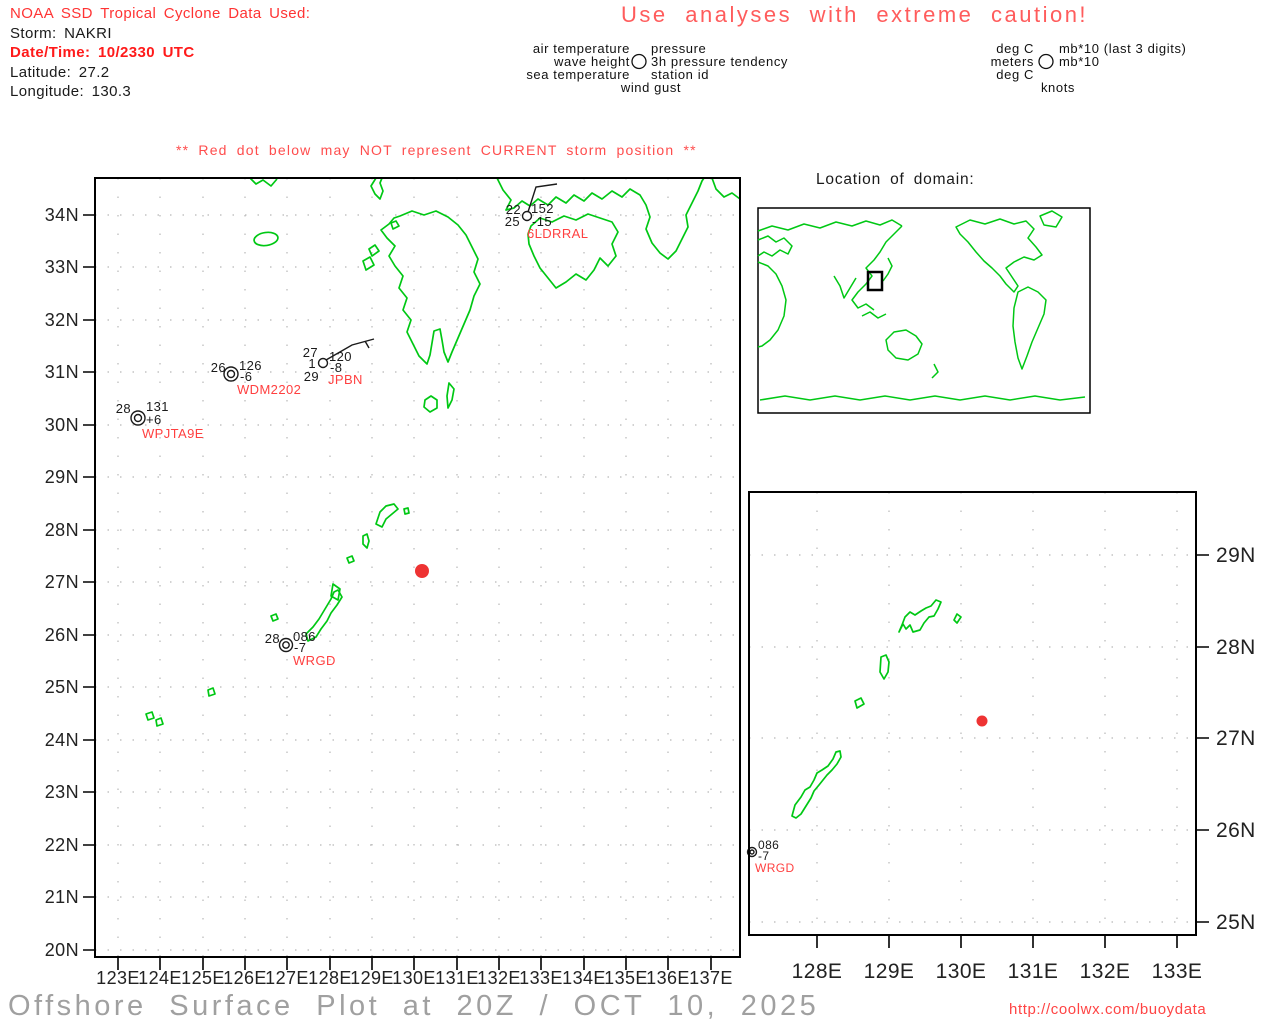 This screenshot has width=1280, height=1024. I want to click on station-wpjta9e: 28 131 +6 WPJTA9E, so click(160, 420).